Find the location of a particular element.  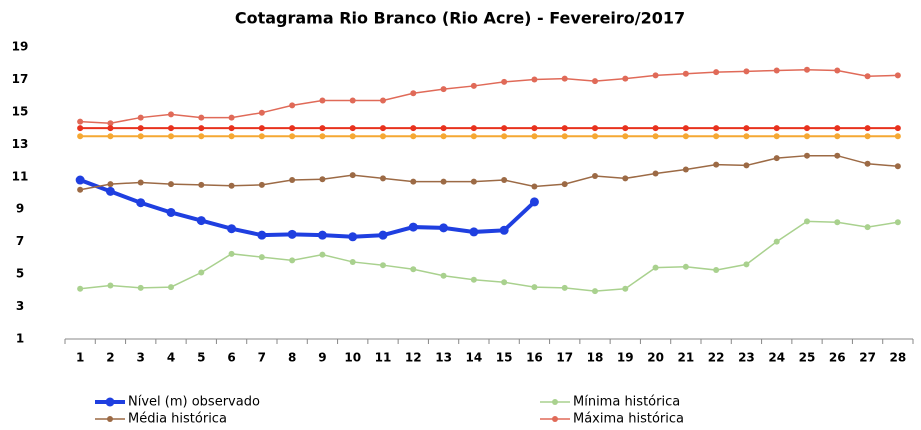

y-tick-label: 11 is located at coordinates (20, 176).